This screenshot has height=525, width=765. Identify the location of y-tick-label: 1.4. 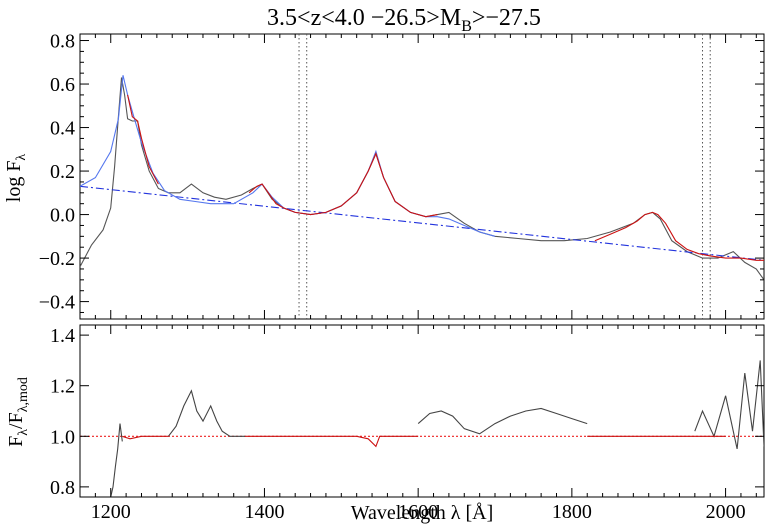
(62, 336).